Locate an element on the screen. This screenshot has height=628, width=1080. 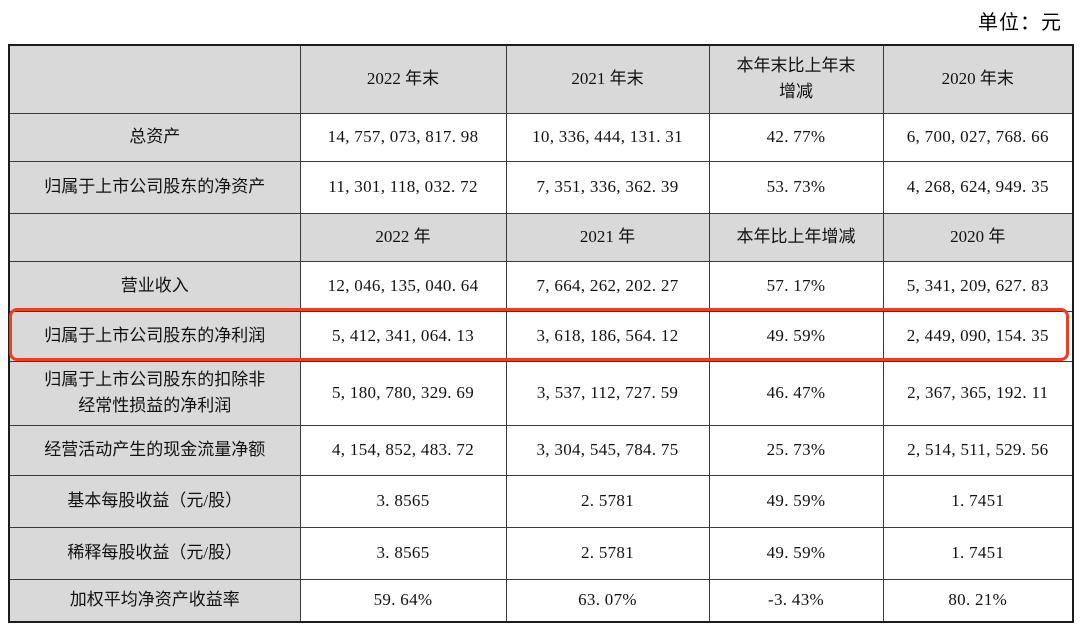
value-cell-change: 53. 73% is located at coordinates (796, 187).